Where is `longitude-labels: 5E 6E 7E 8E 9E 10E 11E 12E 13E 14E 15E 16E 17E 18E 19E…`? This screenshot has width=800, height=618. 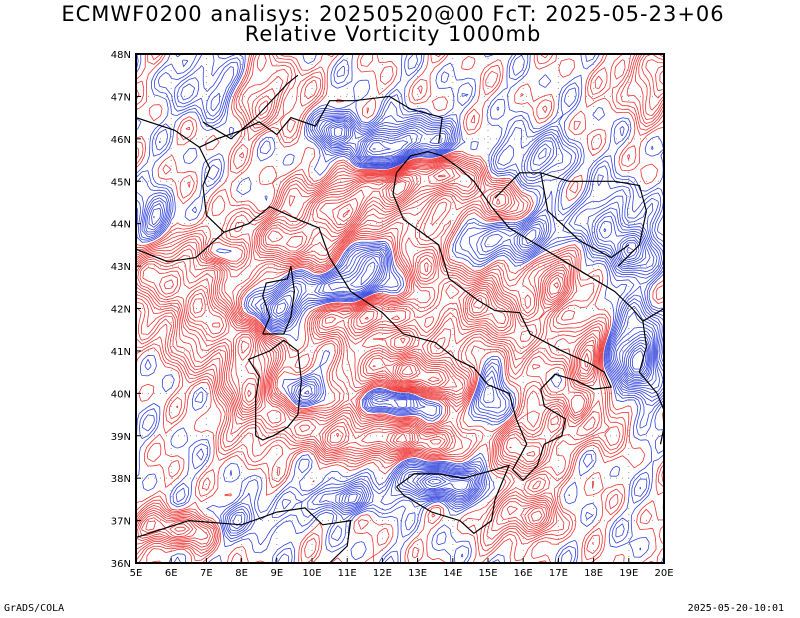 longitude-labels: 5E 6E 7E 8E 9E 10E 11E 12E 13E 14E 15E 16E 17E 18E 19E… is located at coordinates (402, 573).